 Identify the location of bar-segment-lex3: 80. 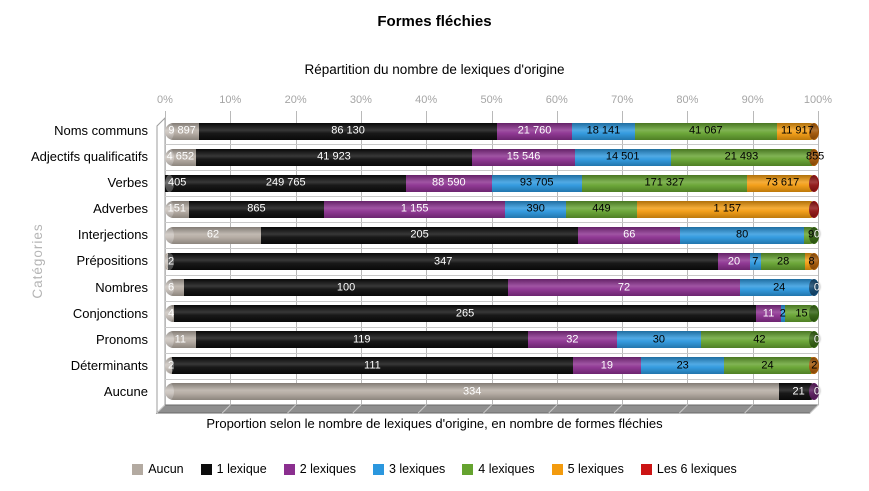
(742, 235).